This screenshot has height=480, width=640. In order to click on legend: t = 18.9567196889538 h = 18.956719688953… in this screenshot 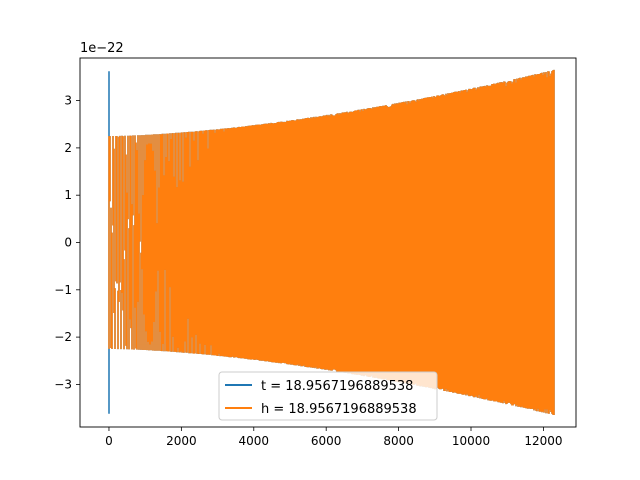, I will do `click(328, 396)`.